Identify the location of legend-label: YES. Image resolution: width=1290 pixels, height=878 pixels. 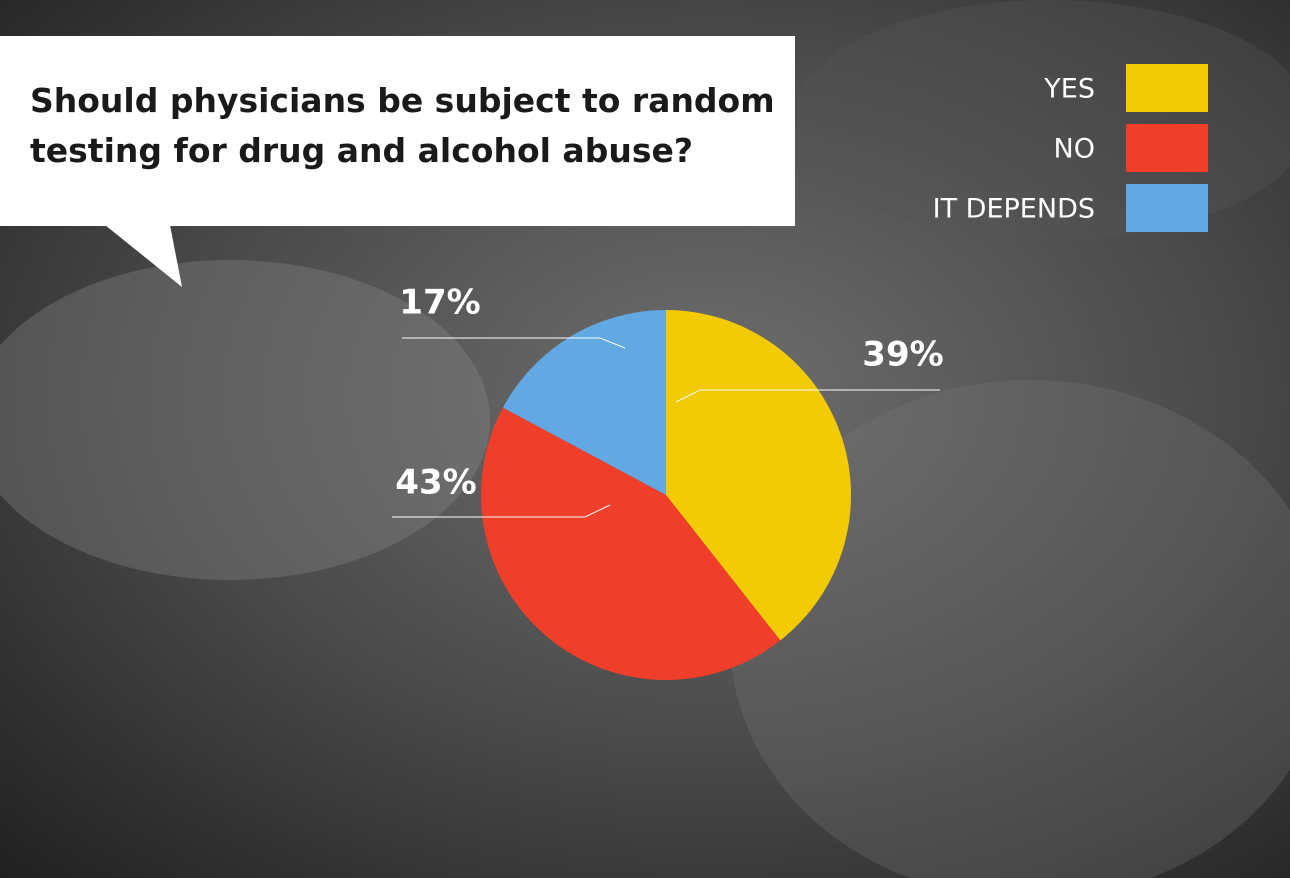
(1069, 89).